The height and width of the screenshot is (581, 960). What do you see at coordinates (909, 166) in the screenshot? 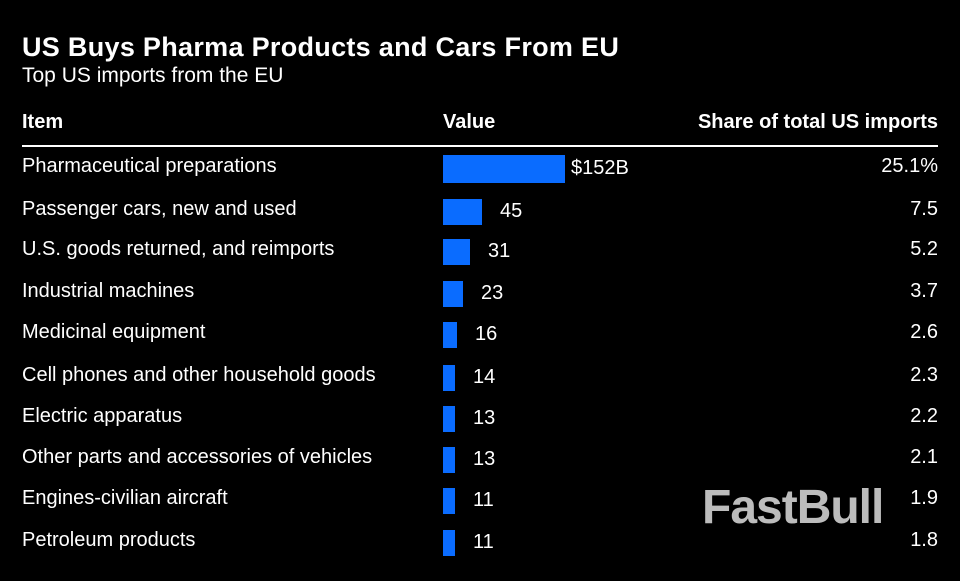
I see `share-value: 25.1%` at bounding box center [909, 166].